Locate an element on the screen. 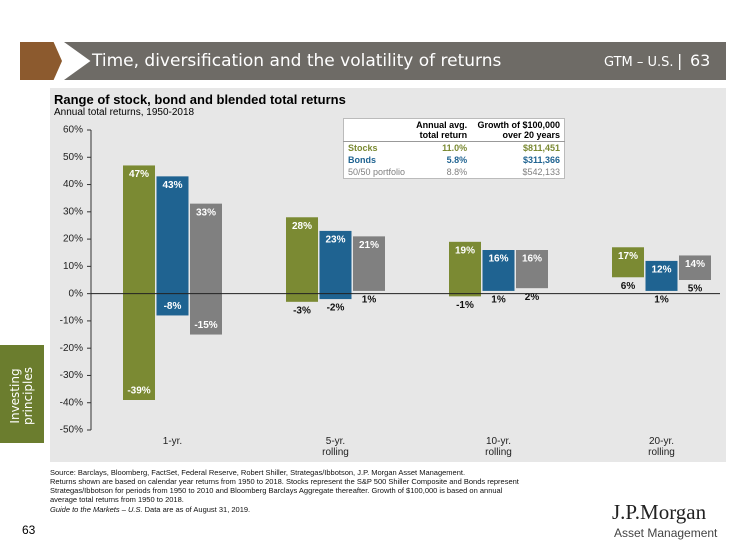 This screenshot has height=555, width=740. page-number: 63 is located at coordinates (29, 530).